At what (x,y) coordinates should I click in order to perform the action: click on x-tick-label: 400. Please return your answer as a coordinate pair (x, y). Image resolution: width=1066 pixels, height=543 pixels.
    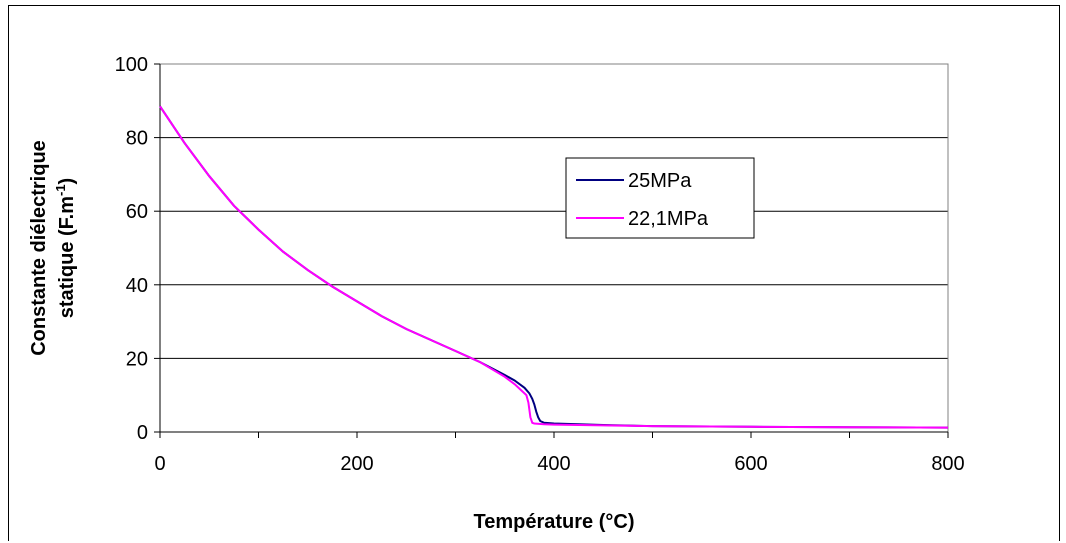
    Looking at the image, I should click on (553, 464).